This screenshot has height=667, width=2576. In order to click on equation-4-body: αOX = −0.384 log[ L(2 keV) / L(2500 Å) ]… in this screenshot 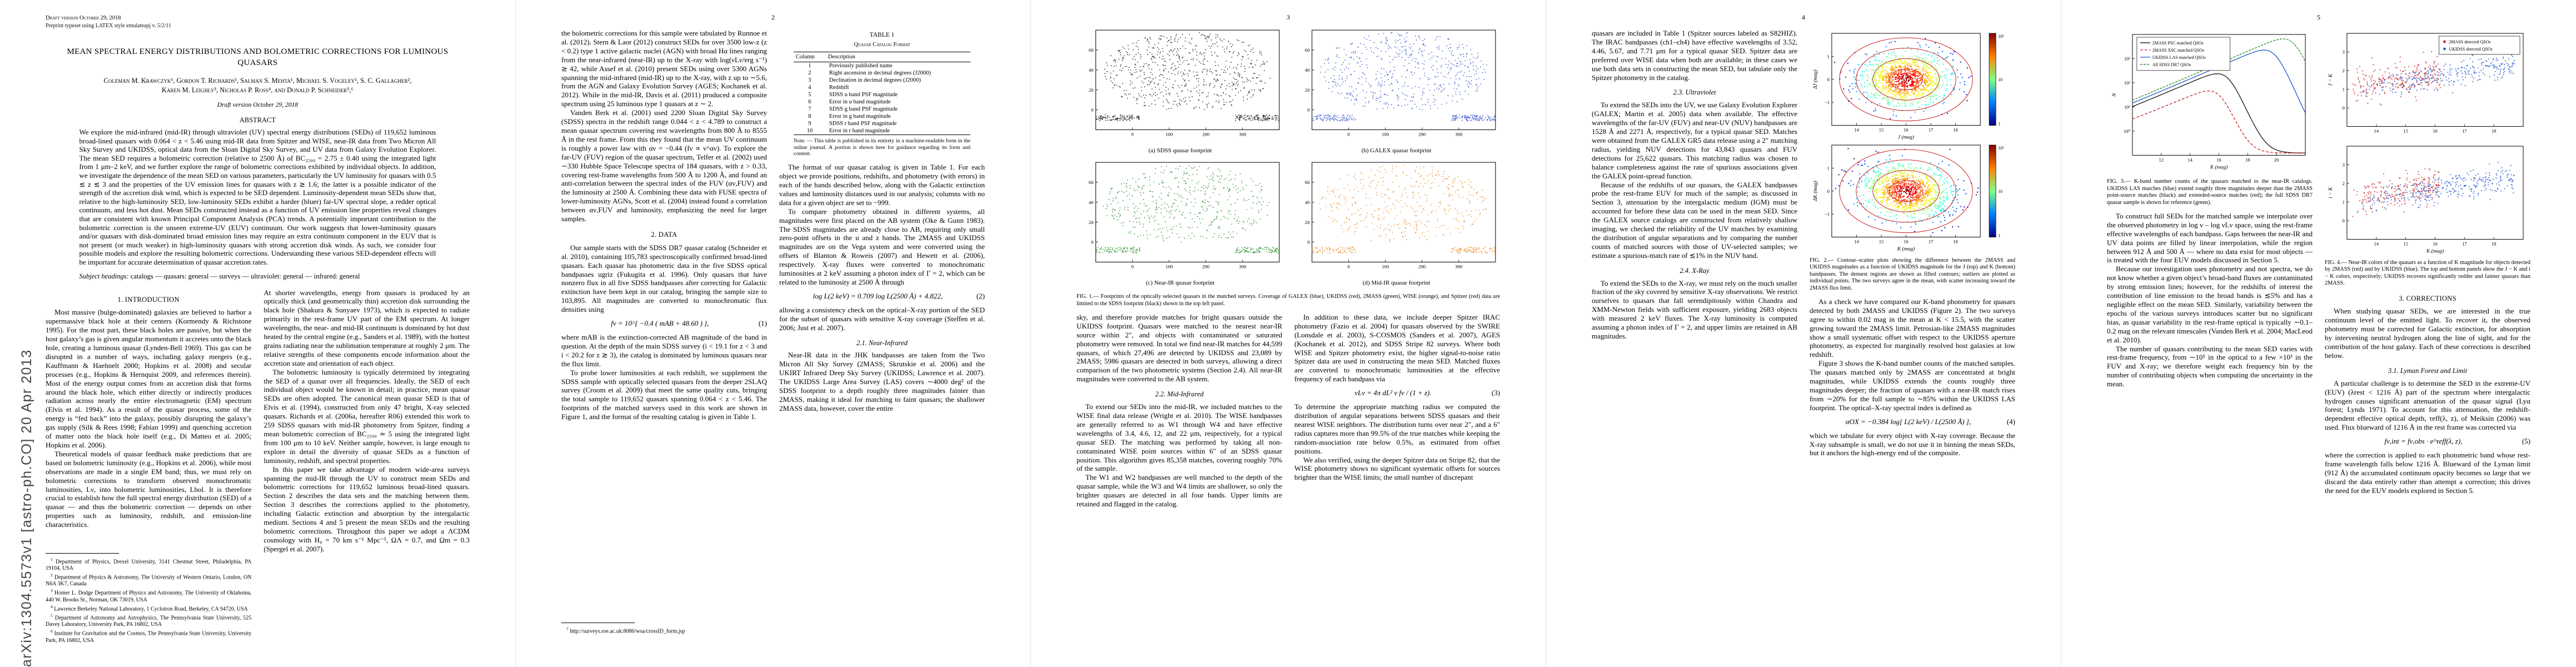, I will do `click(1908, 421)`.